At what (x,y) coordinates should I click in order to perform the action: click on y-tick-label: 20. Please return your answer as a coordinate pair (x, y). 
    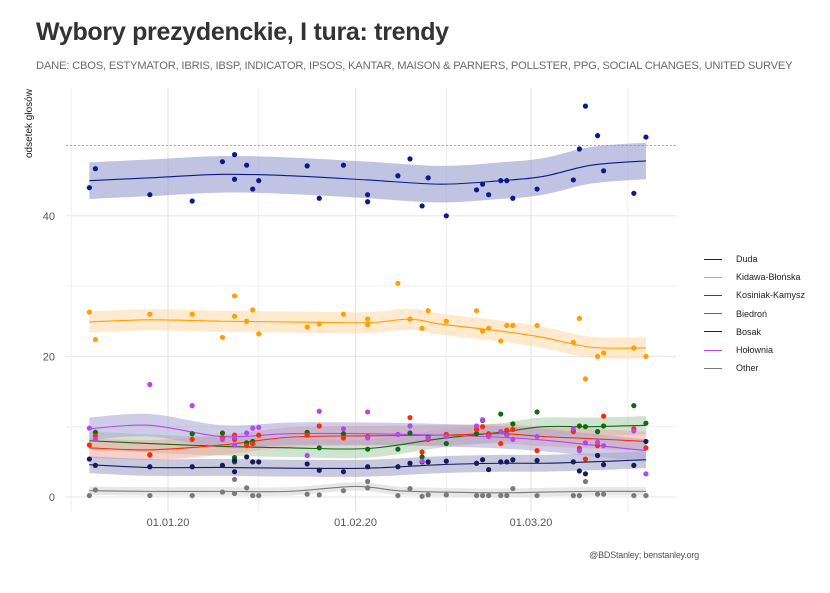
    Looking at the image, I should click on (49, 357).